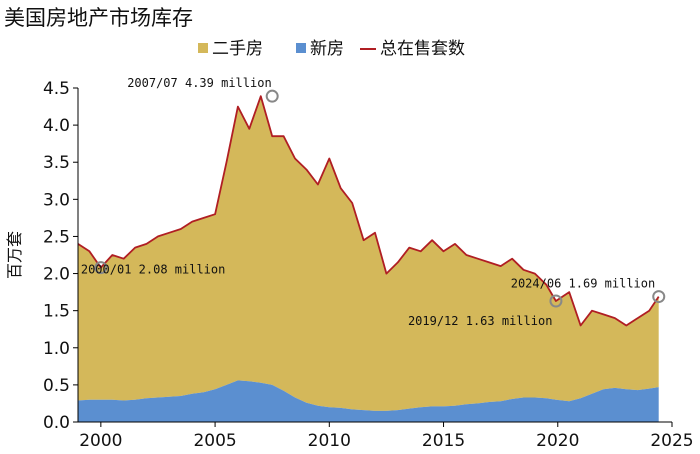 This screenshot has width=700, height=454. I want to click on y-axis-label: 百万套, so click(14, 255).